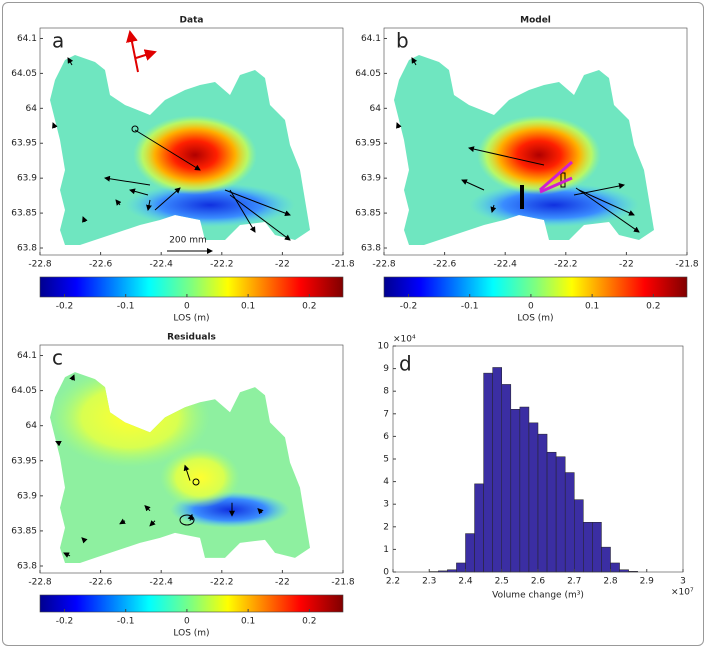 This screenshot has height=650, width=708. I want to click on panel-label: d, so click(405, 364).